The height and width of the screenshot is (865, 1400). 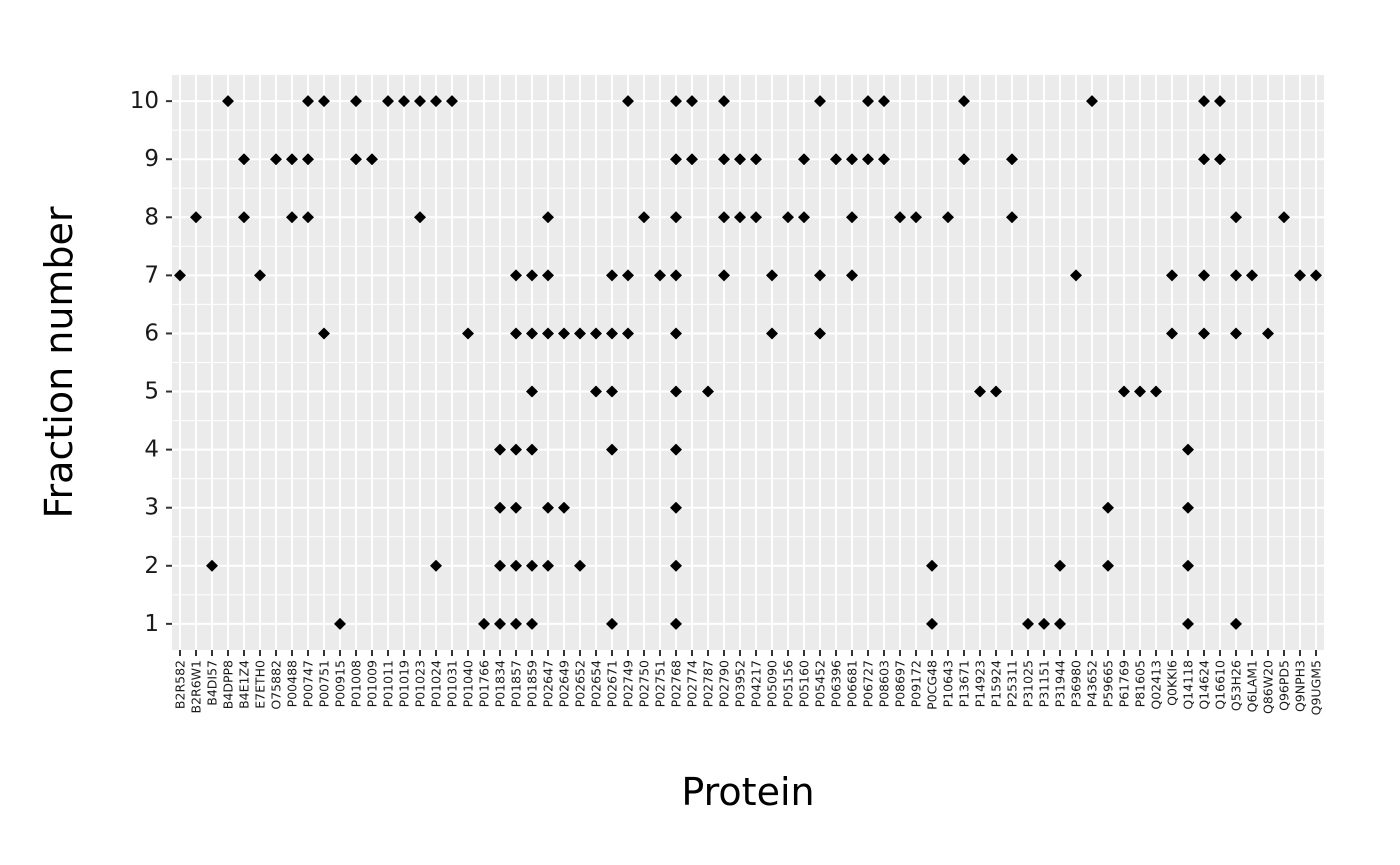 I want to click on x-tick-label: Q14624, so click(x=1204, y=685).